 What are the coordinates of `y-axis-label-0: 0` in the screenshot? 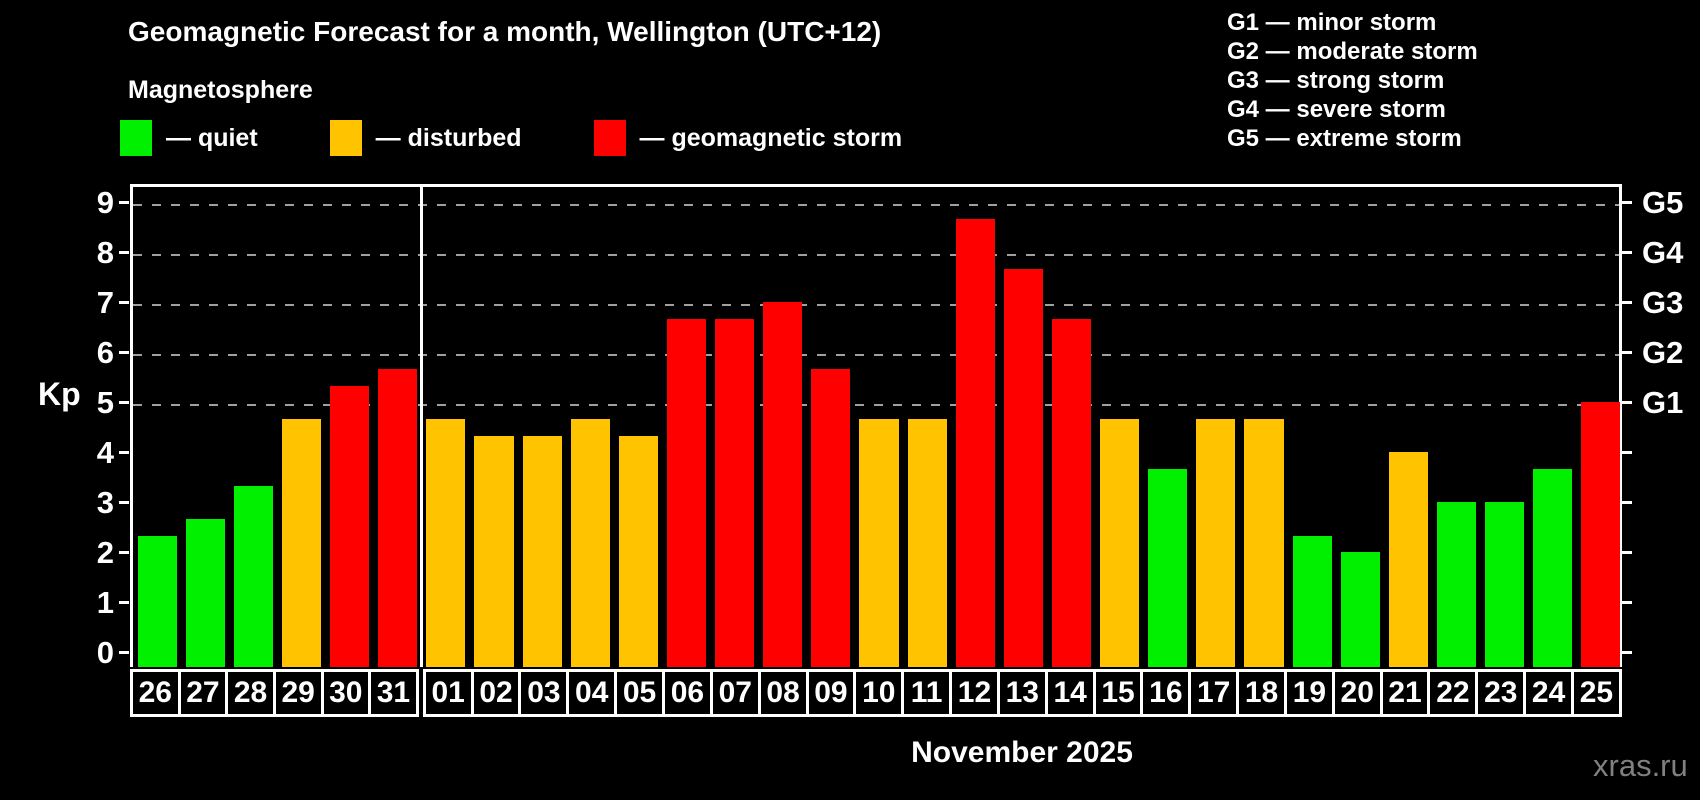 It's located at (105, 652).